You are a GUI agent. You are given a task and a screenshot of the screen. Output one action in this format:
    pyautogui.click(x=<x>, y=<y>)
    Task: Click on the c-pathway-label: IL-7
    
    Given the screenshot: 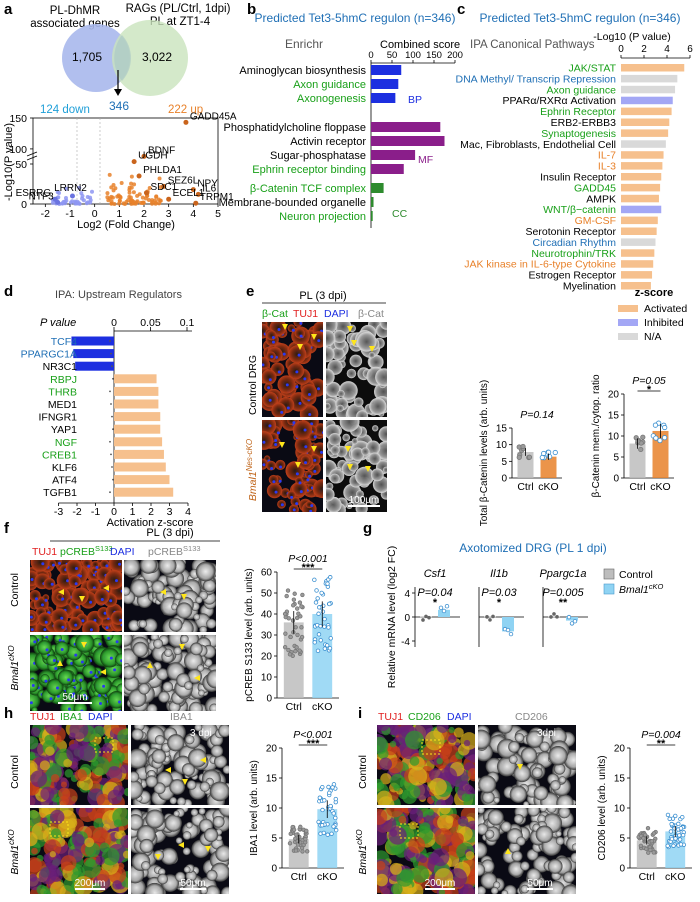 What is the action you would take?
    pyautogui.click(x=607, y=156)
    